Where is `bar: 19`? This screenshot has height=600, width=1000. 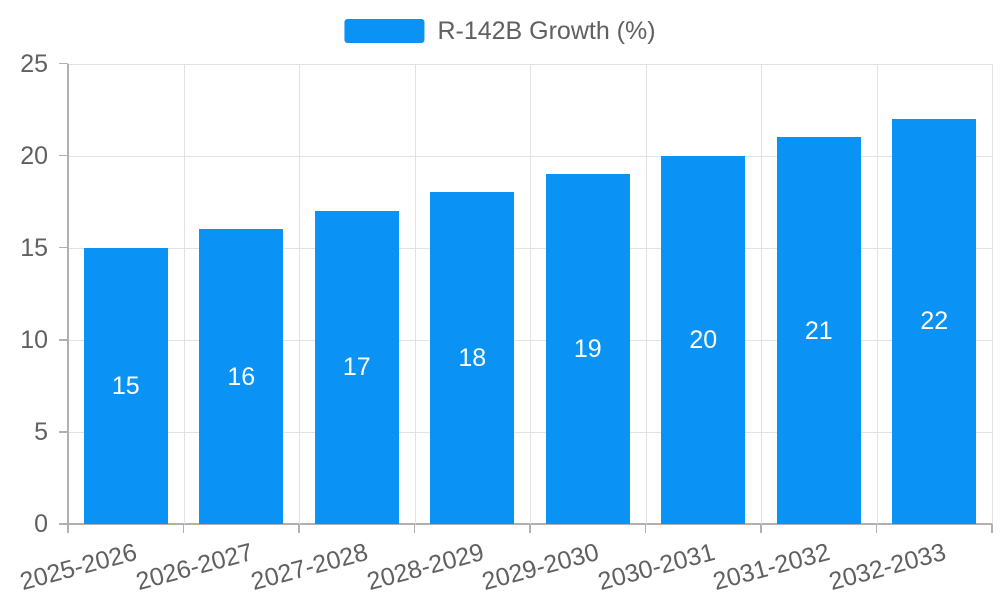
bar: 19 is located at coordinates (587, 349).